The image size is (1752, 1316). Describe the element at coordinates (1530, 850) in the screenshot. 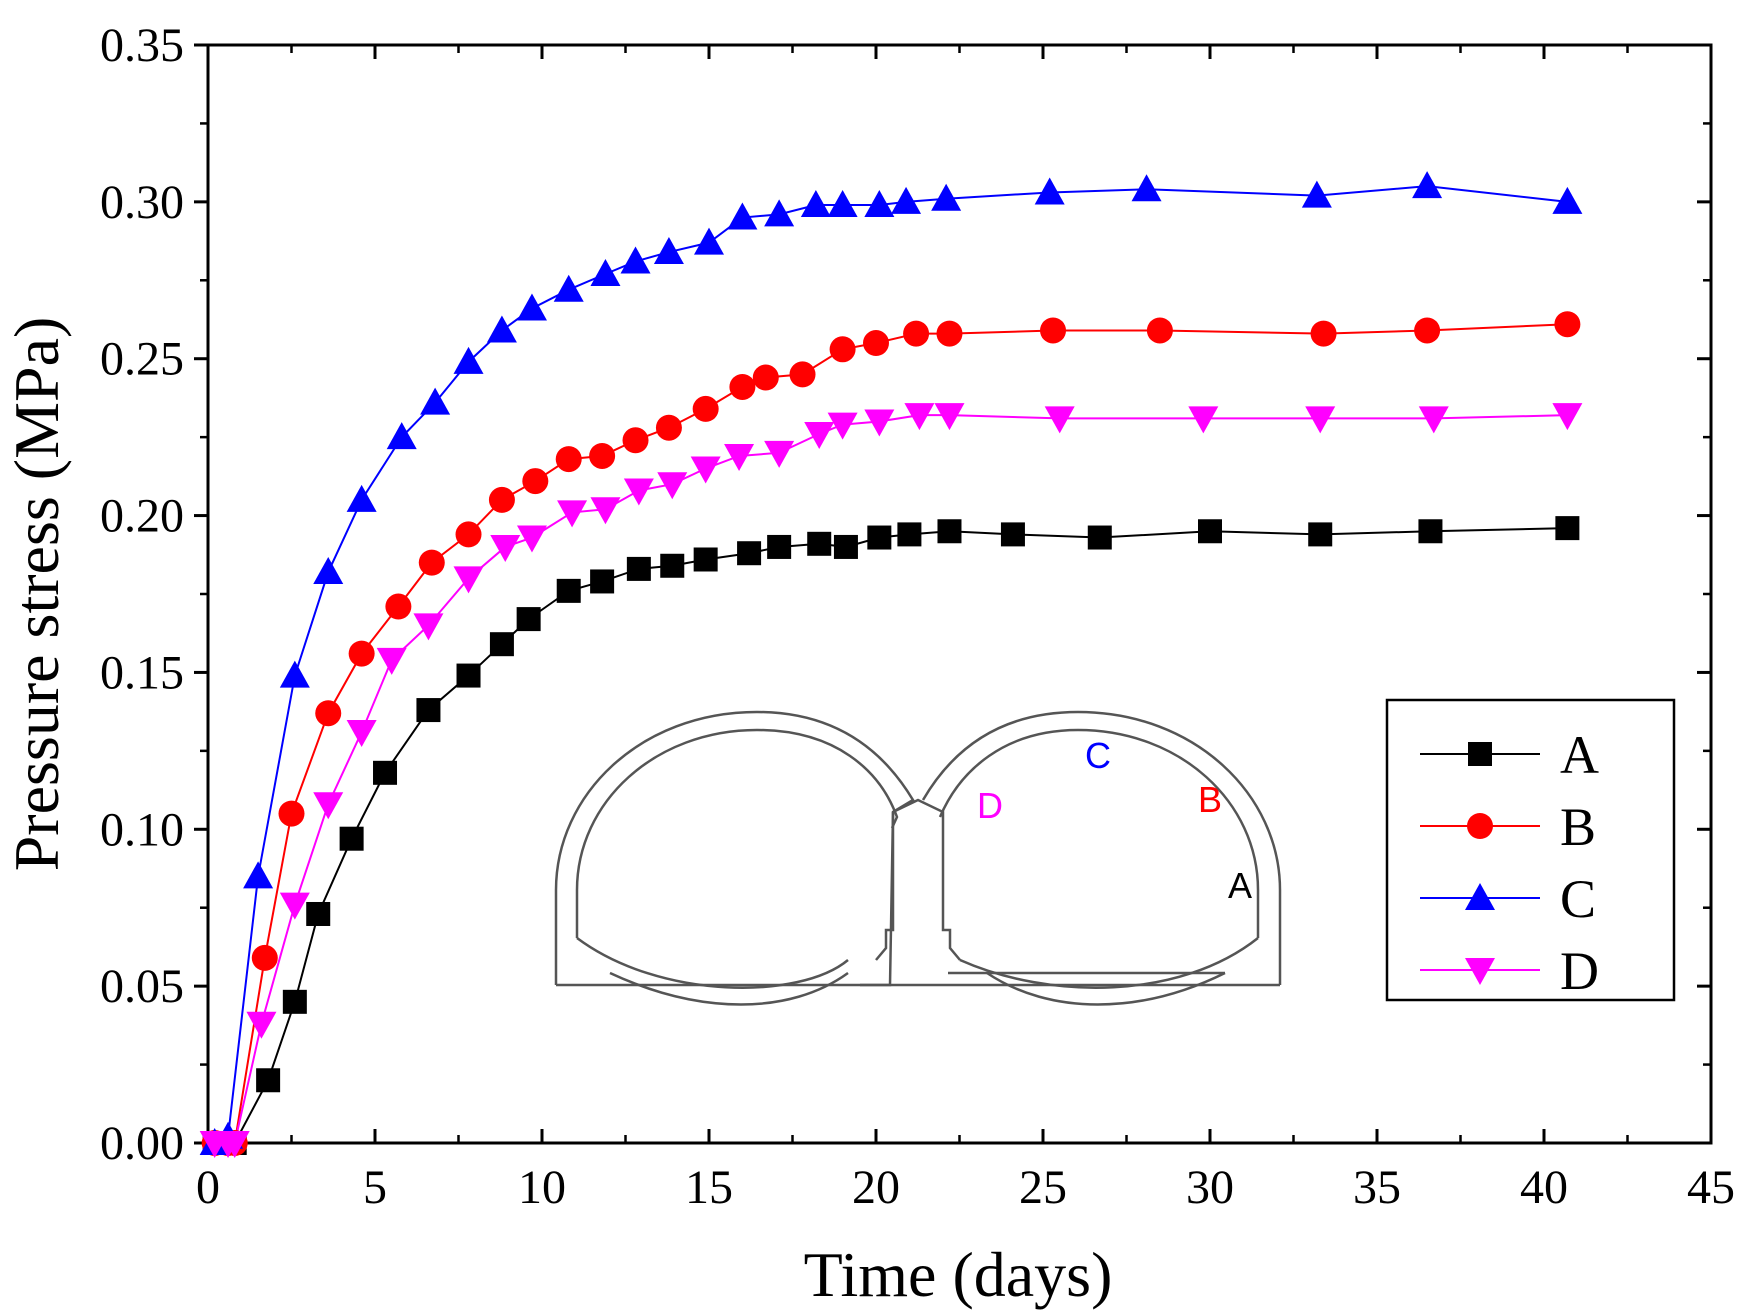

I see `legend-box` at that location.